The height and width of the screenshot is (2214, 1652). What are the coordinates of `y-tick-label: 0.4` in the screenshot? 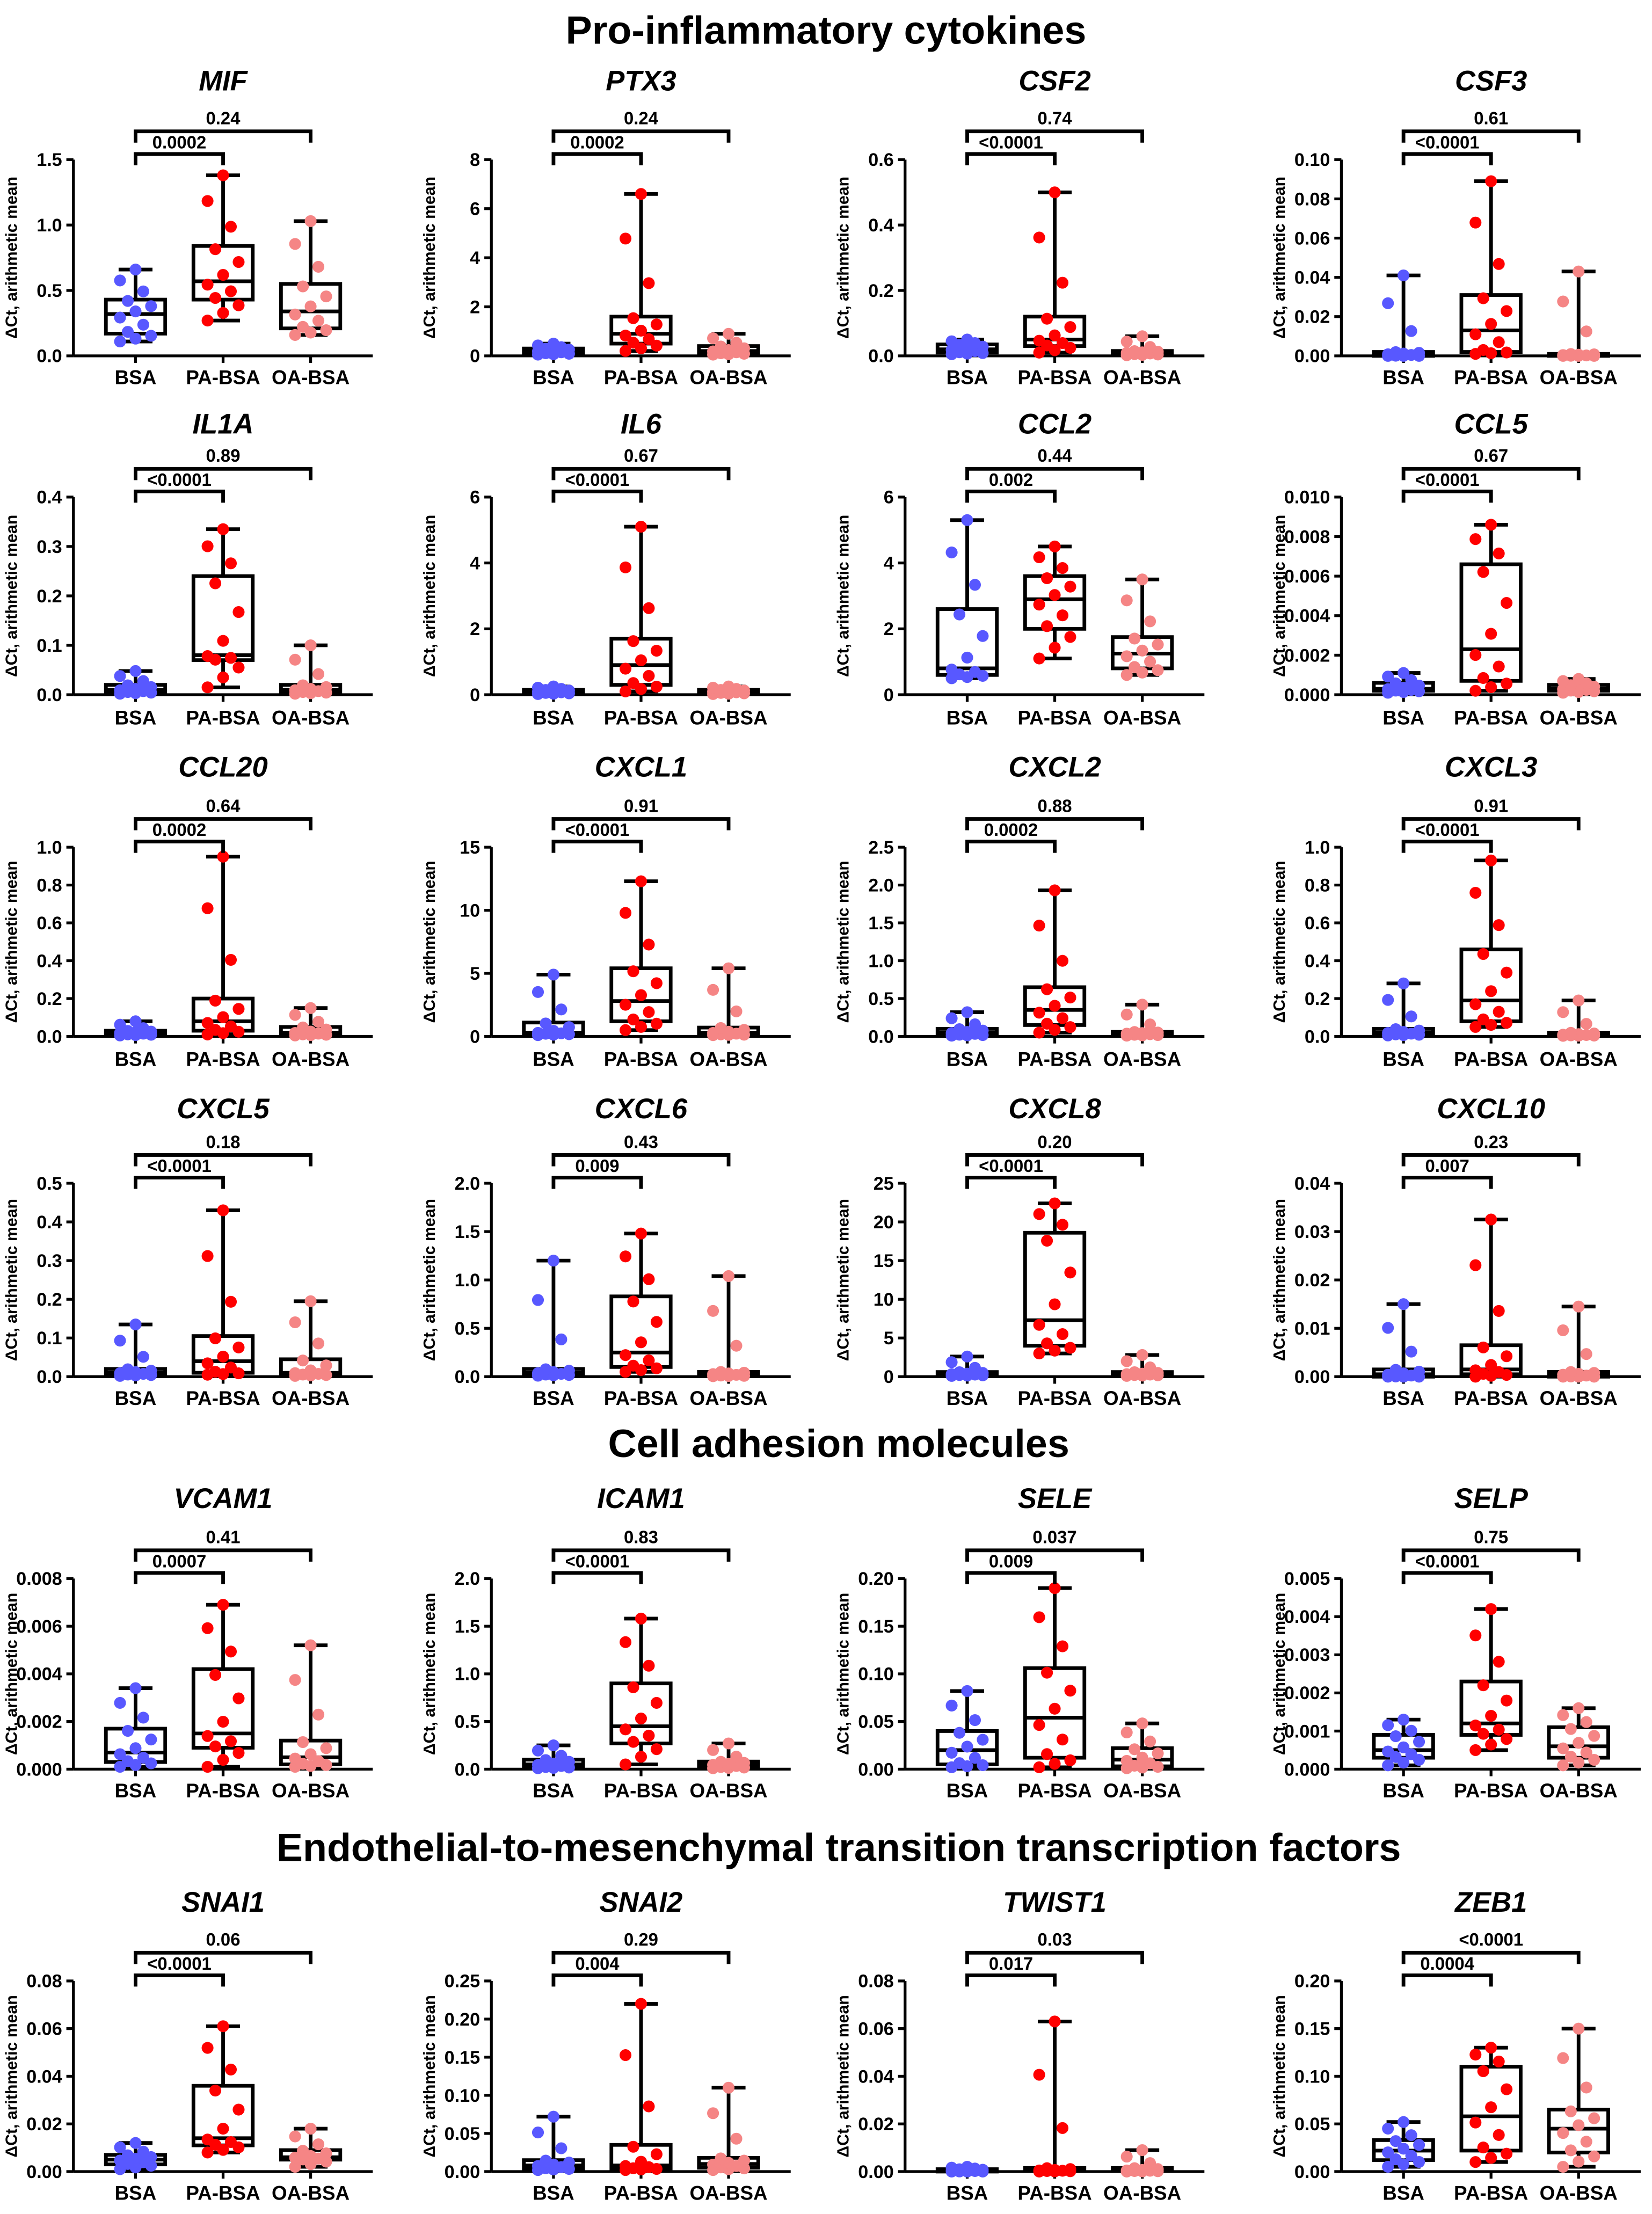 It's located at (881, 225).